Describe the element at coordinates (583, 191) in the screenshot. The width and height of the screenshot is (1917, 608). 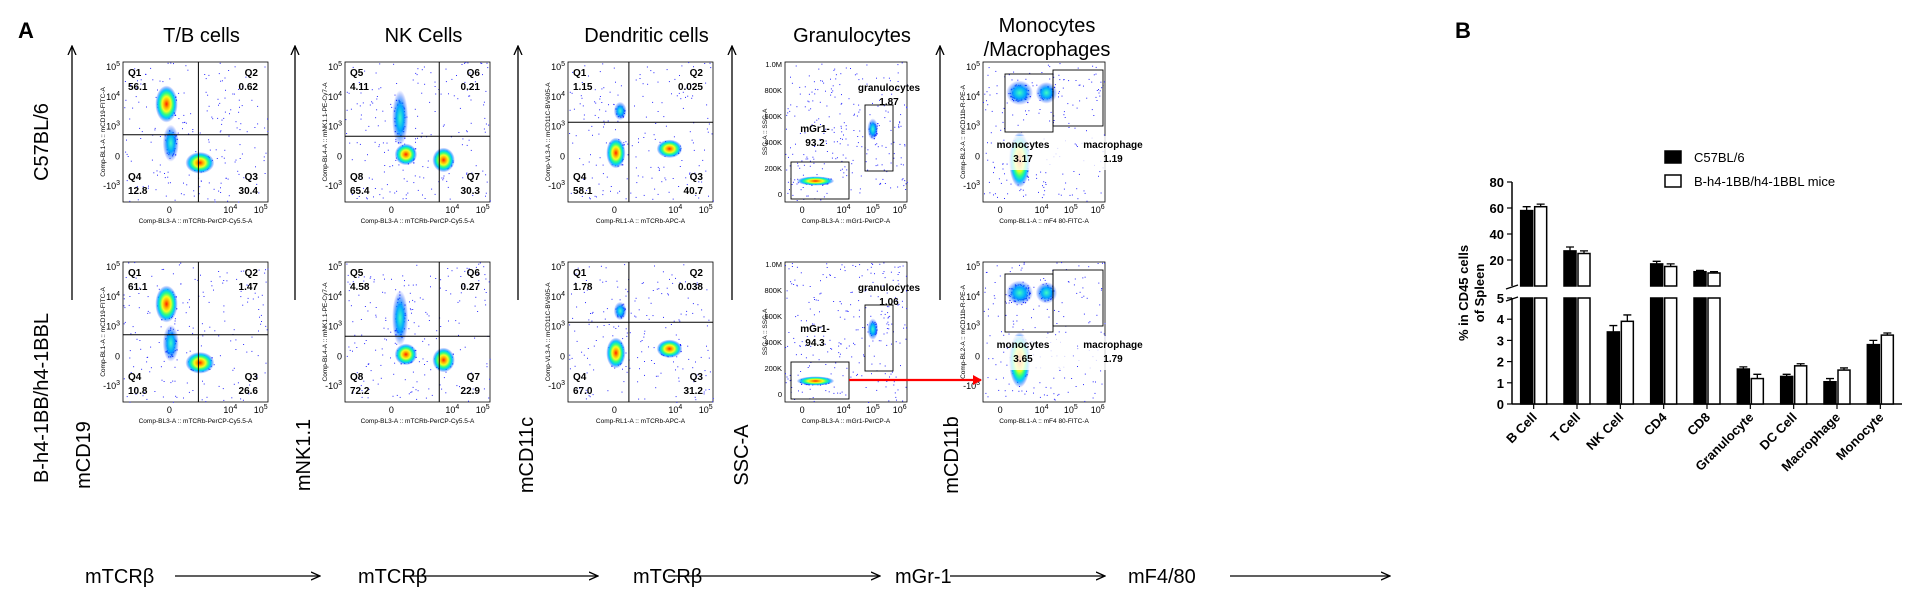
I see `quadrant-percent: 58.1` at that location.